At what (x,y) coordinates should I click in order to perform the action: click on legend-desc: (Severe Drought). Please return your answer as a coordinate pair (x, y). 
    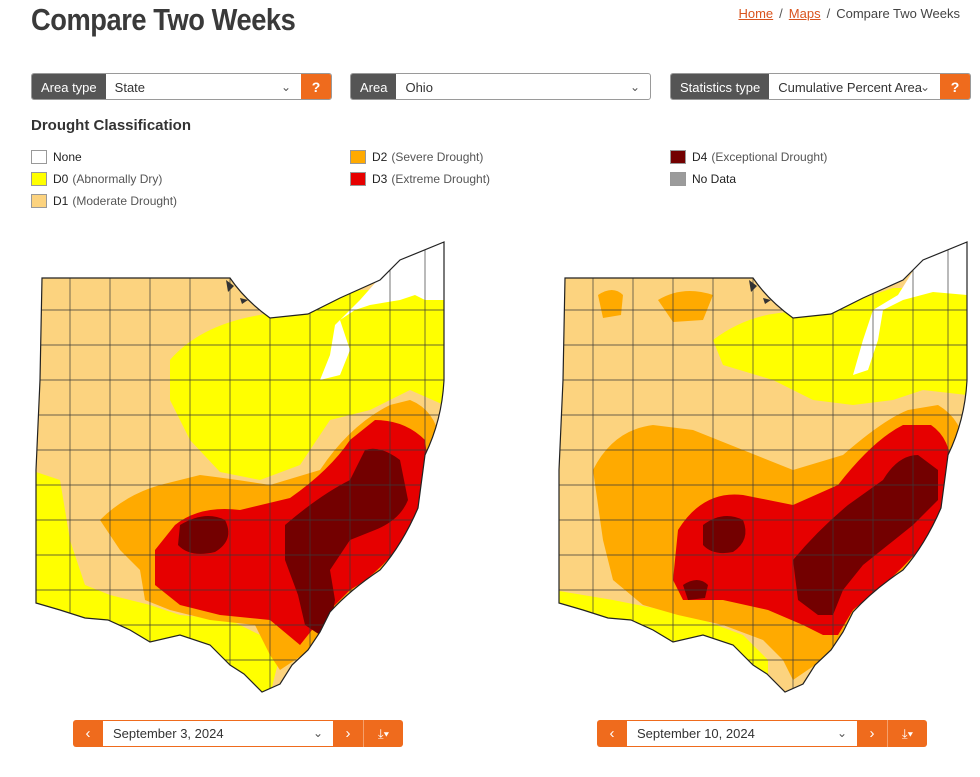
    Looking at the image, I should click on (437, 157).